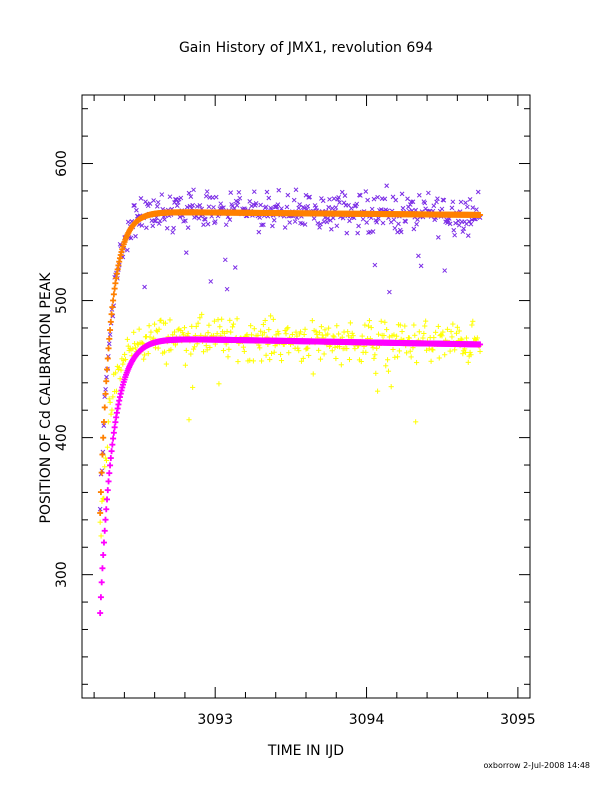 This screenshot has height=792, width=612. Describe the element at coordinates (62, 300) in the screenshot. I see `y-tick-label: 500` at that location.